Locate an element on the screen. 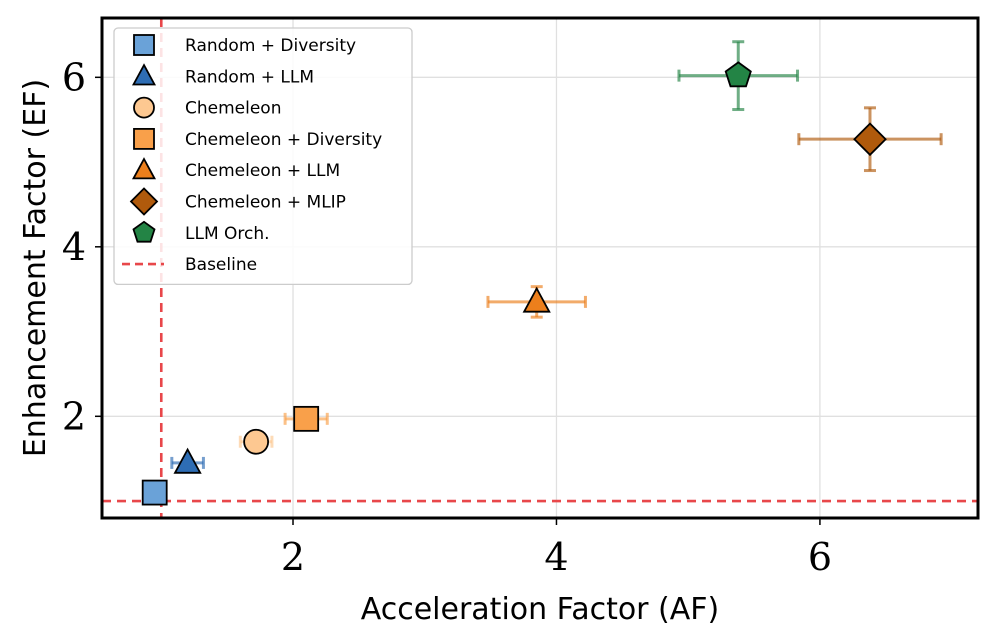  legend-entry-label: Chemeleon + MLIP is located at coordinates (265, 203).